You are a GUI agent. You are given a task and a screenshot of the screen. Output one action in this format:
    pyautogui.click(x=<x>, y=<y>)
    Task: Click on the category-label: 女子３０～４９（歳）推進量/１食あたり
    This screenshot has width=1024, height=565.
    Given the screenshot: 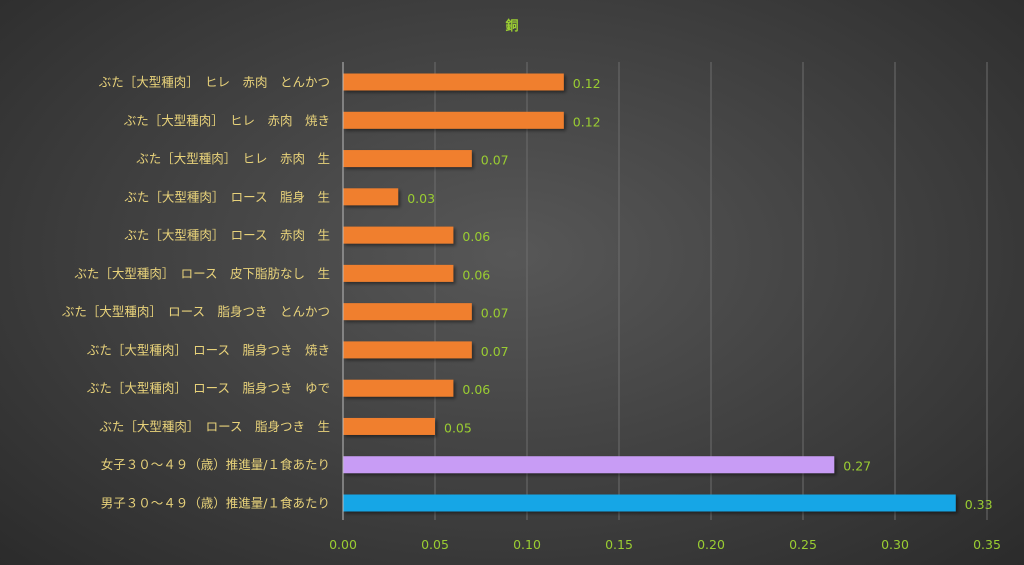 What is the action you would take?
    pyautogui.click(x=215, y=464)
    